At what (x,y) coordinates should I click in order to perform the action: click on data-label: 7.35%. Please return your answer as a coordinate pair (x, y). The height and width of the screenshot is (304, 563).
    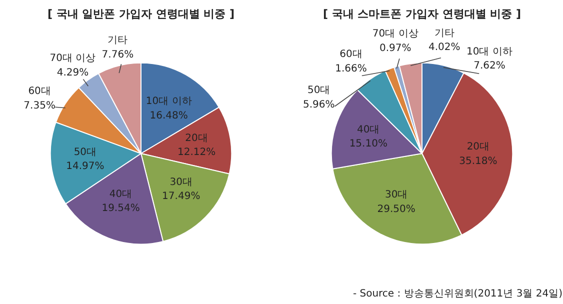
    Looking at the image, I should click on (40, 106).